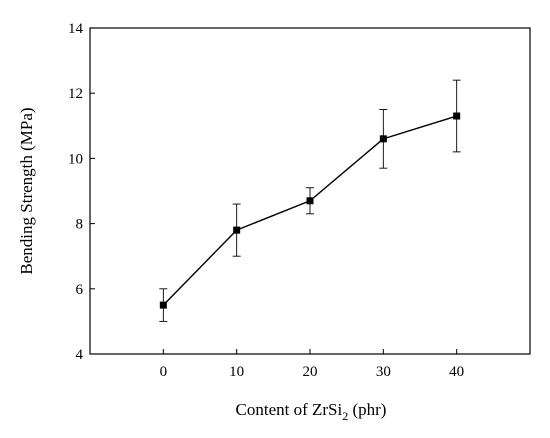 The height and width of the screenshot is (438, 550). What do you see at coordinates (75, 94) in the screenshot?
I see `y-tick-label: 12` at bounding box center [75, 94].